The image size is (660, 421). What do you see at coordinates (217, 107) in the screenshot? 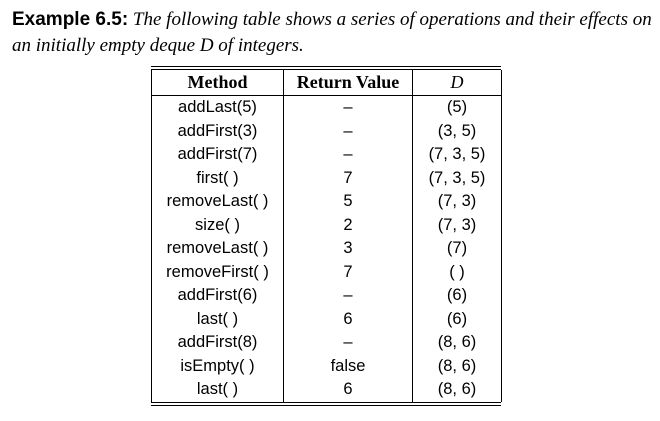
I see `cell-method: addLast(5)` at bounding box center [217, 107].